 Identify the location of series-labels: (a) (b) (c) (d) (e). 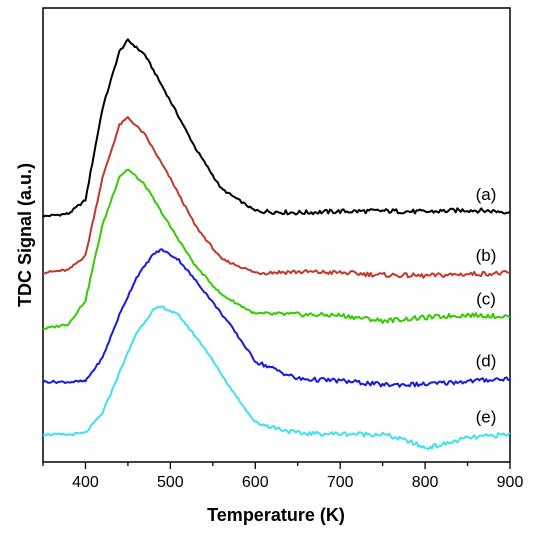
(486, 305).